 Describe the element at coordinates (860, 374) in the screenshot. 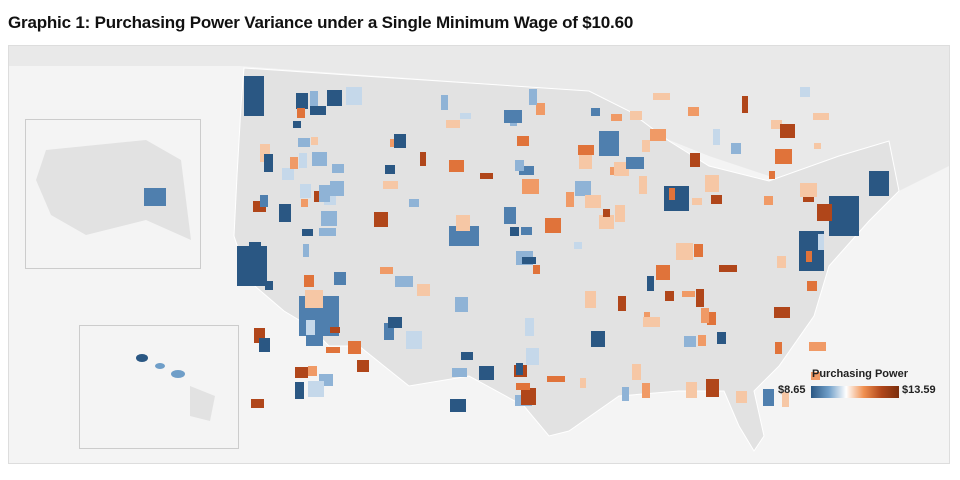

I see `legend-title: Purchasing Power` at that location.